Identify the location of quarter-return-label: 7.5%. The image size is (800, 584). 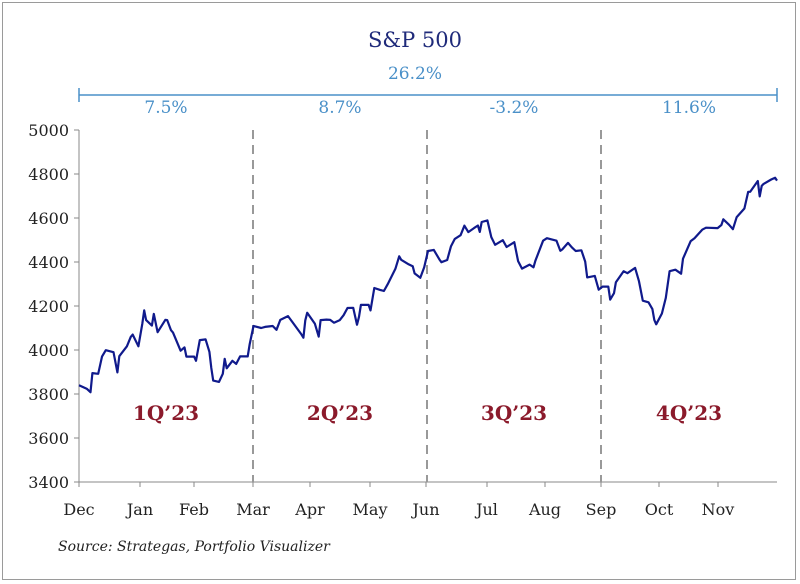
(165, 108).